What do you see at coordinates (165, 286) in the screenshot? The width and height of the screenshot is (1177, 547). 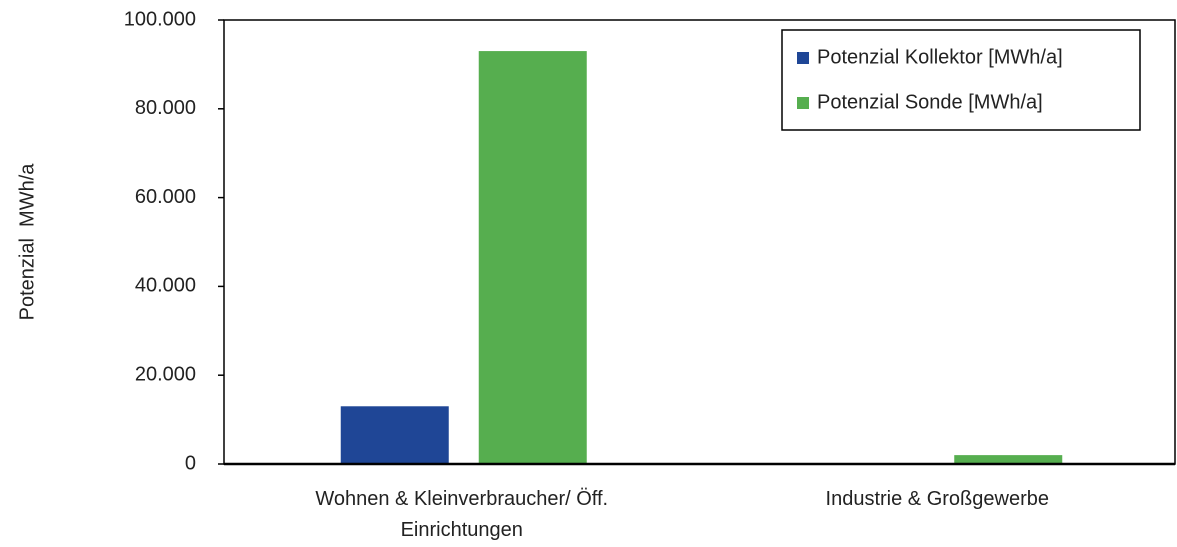 I see `y-tick-label: 40.000` at bounding box center [165, 286].